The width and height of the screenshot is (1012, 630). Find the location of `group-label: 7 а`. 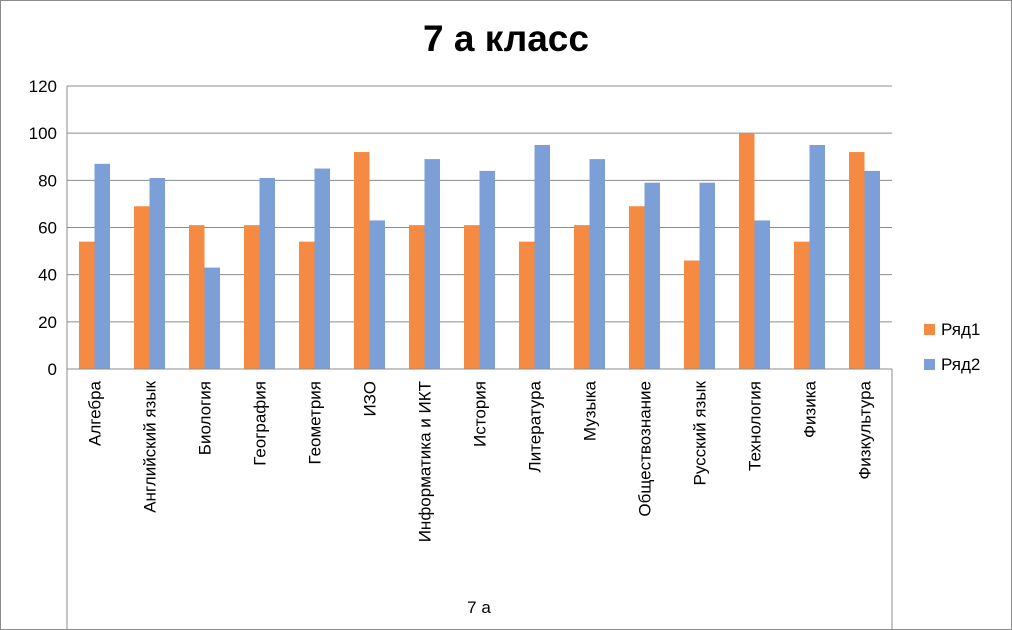

group-label: 7 а is located at coordinates (479, 607).